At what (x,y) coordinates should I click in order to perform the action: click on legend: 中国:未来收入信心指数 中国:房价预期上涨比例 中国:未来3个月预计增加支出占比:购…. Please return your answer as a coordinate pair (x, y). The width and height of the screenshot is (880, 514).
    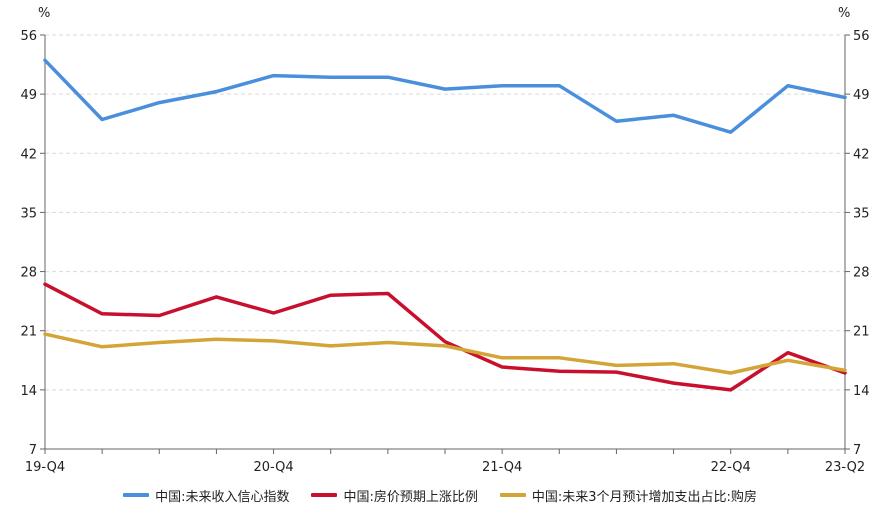
    Looking at the image, I should click on (440, 495).